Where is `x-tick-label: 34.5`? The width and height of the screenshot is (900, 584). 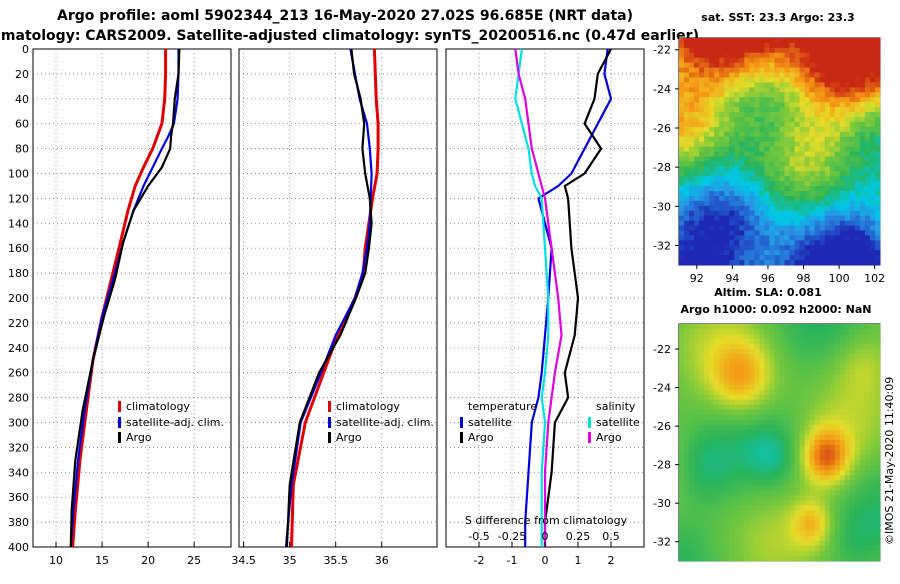
x-tick-label: 34.5 is located at coordinates (243, 560).